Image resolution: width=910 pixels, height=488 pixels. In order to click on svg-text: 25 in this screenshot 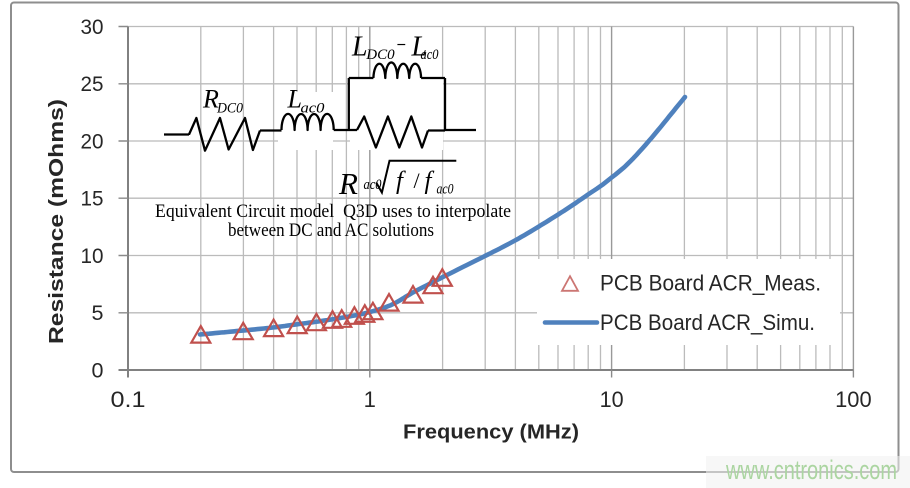, I will do `click(92, 84)`.